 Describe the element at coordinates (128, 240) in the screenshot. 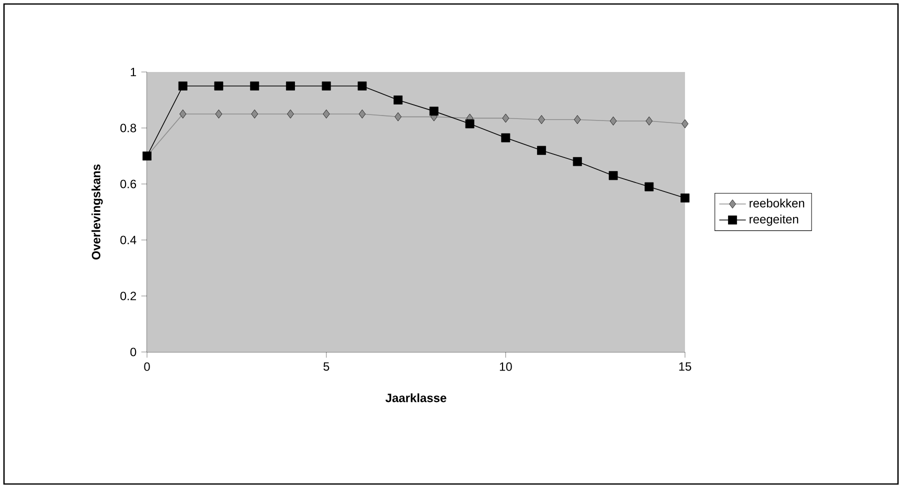

I see `y-tick-label: 0.4` at that location.